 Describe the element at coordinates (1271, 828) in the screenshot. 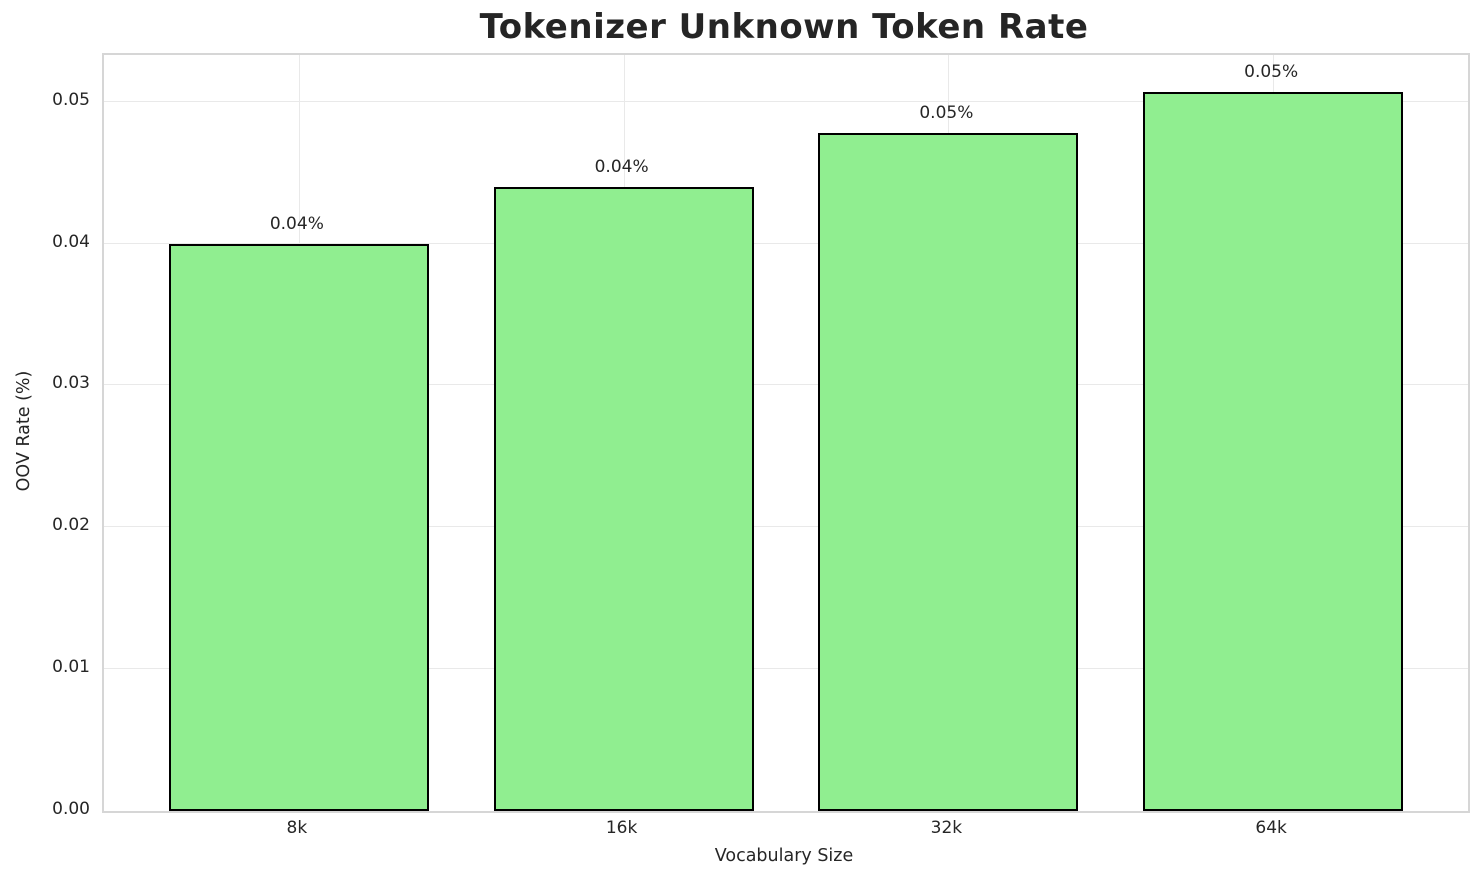

I see `x-tick-label: 64k` at that location.